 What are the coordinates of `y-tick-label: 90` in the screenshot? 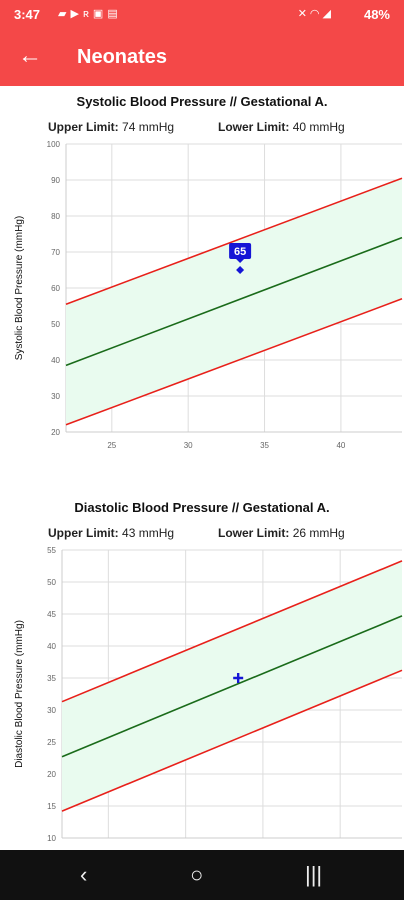 It's located at (55, 180).